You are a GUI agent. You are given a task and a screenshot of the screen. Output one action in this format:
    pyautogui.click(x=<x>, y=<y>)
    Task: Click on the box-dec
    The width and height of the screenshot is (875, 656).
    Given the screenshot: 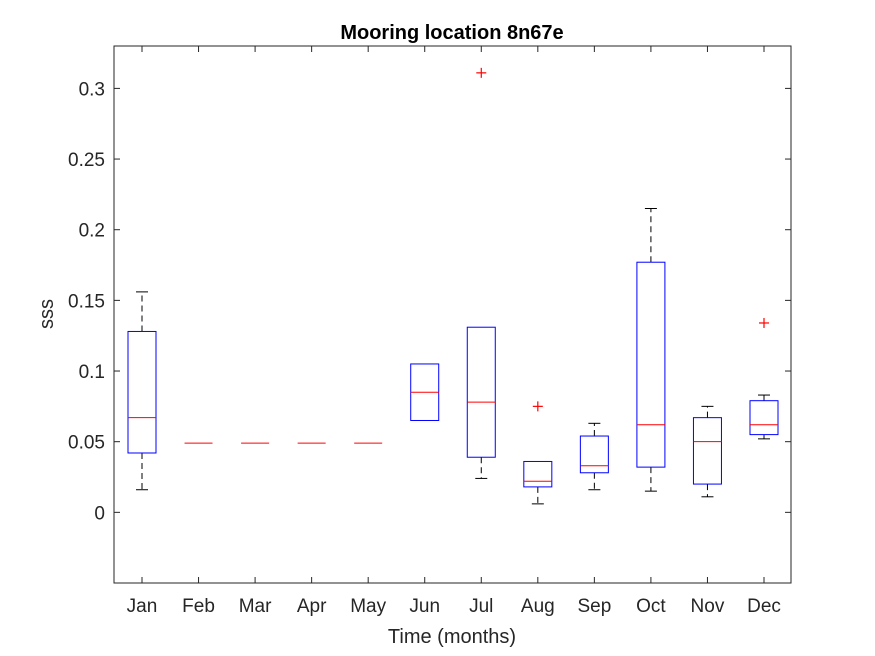 What is the action you would take?
    pyautogui.click(x=764, y=378)
    